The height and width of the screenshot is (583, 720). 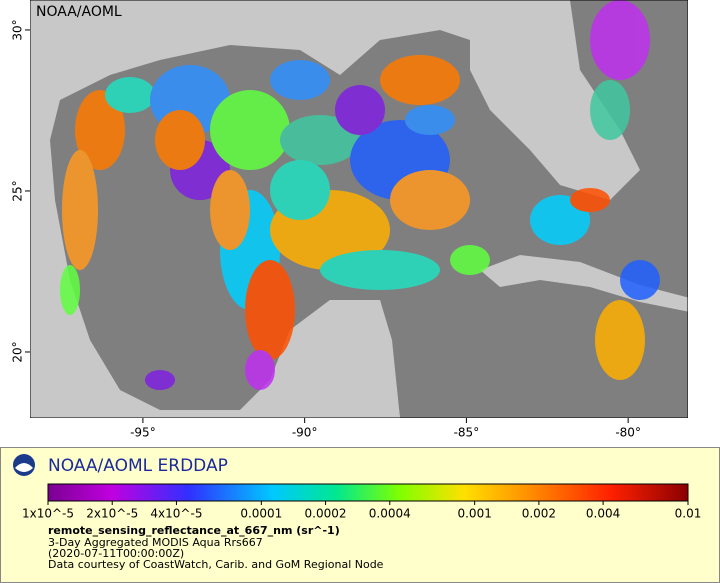 I want to click on yucatan, so click(x=335, y=359).